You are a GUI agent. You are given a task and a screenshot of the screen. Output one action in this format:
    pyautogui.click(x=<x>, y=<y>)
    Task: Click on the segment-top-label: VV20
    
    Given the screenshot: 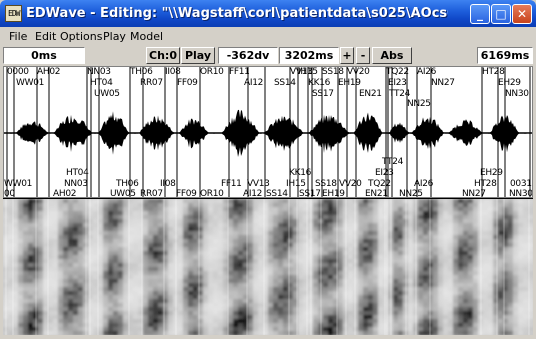 What is the action you would take?
    pyautogui.click(x=358, y=72)
    